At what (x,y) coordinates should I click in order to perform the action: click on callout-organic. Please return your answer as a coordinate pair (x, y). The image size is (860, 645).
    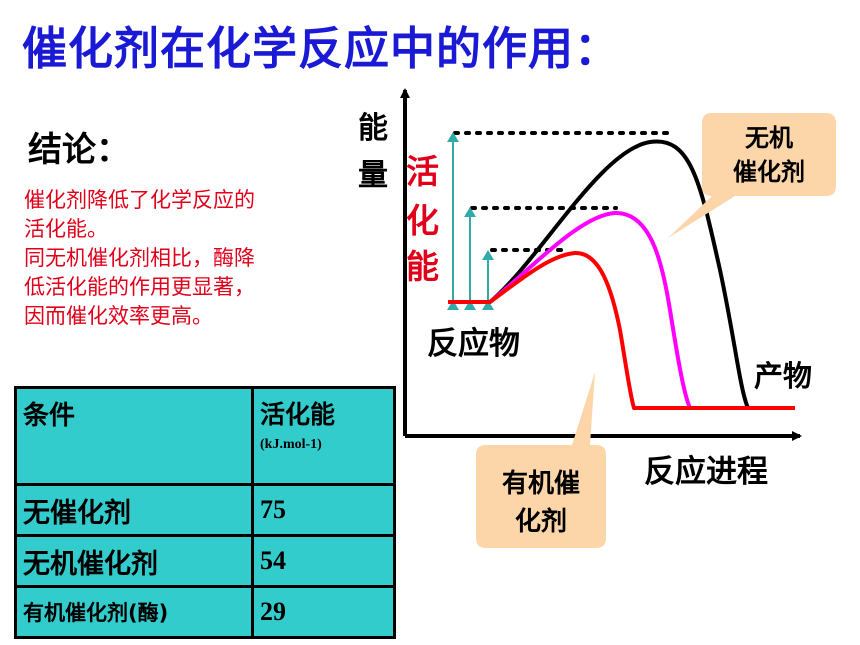
    Looking at the image, I should click on (541, 460).